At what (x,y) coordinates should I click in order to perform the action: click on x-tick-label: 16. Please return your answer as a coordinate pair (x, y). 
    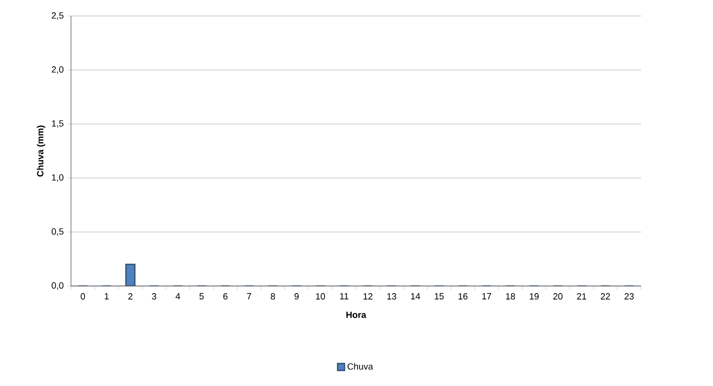
    Looking at the image, I should click on (463, 296).